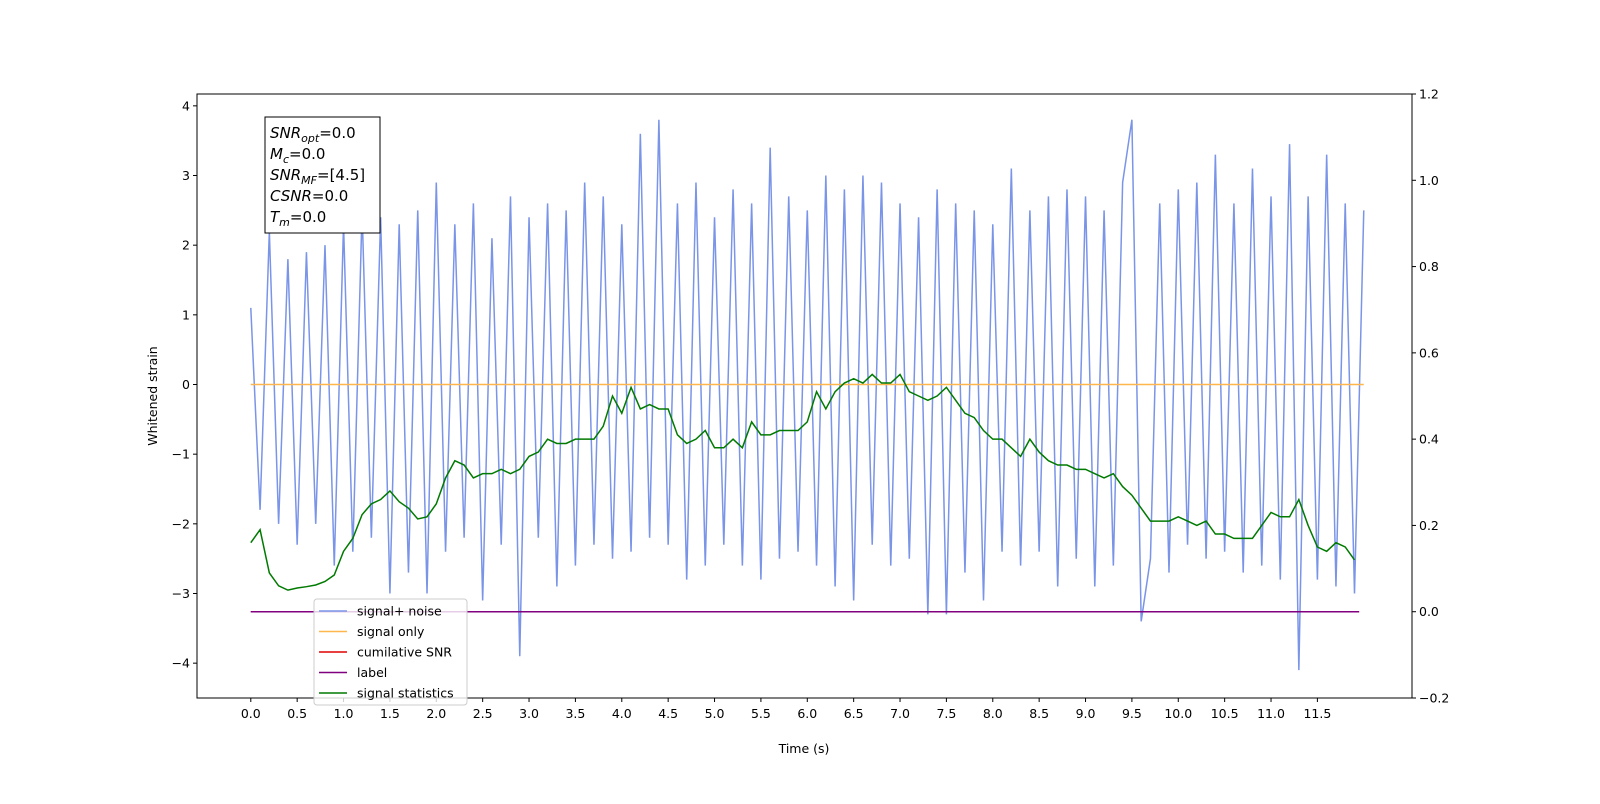 The width and height of the screenshot is (1600, 804). Describe the element at coordinates (1434, 698) in the screenshot. I see `y2-tick-label: −0.2` at that location.